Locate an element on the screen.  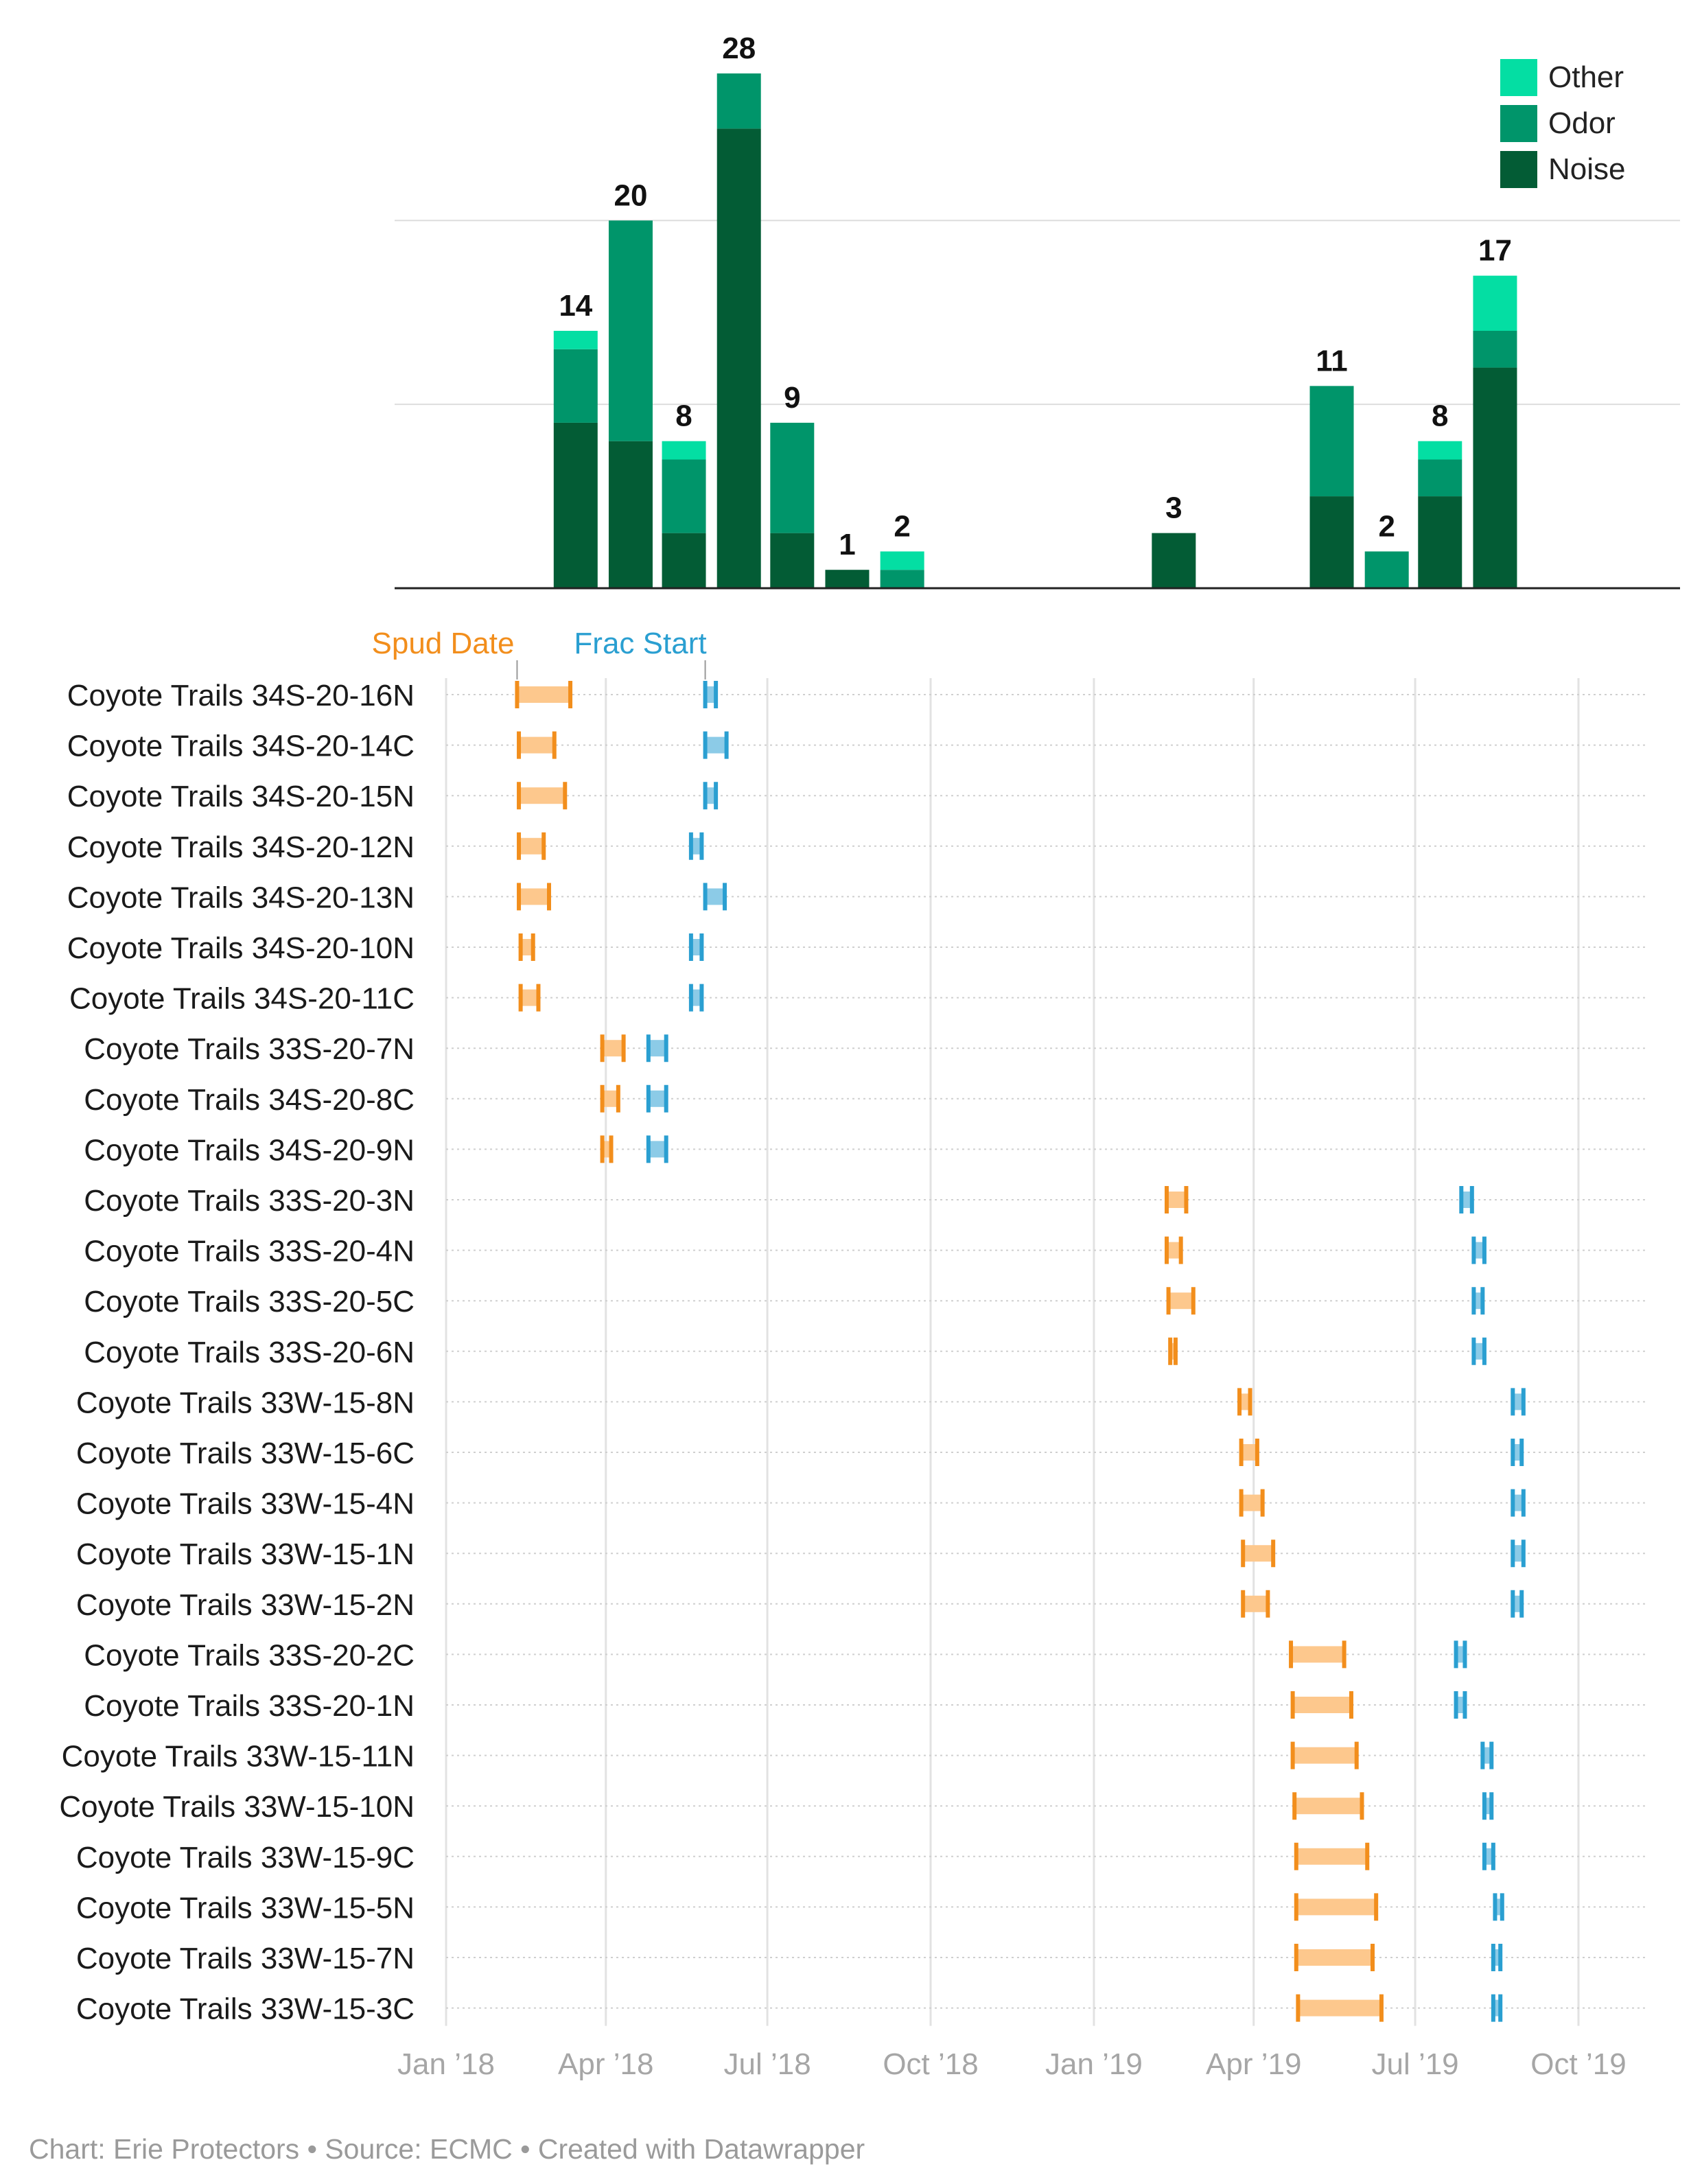
bar-total-label-2018-07: 9 is located at coordinates (792, 398).